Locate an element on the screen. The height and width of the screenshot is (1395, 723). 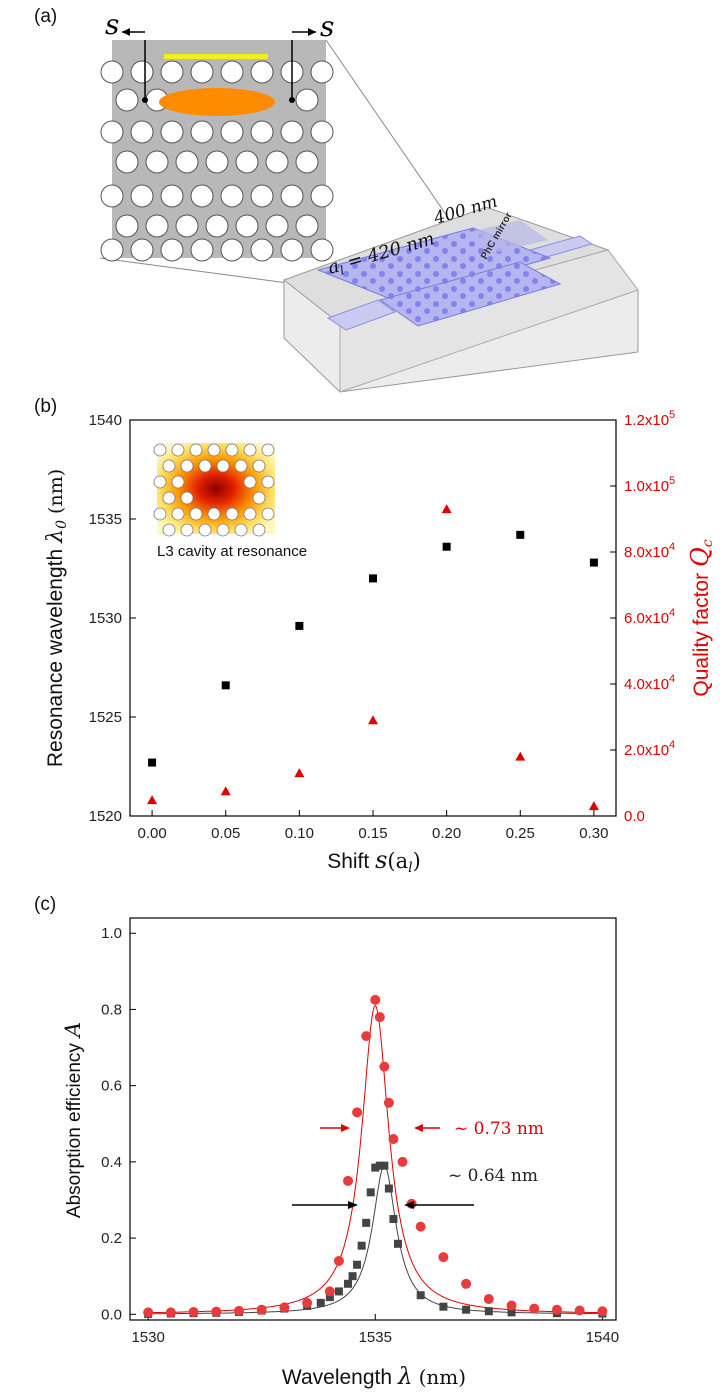
panel-c-label: (c) is located at coordinates (45, 904).